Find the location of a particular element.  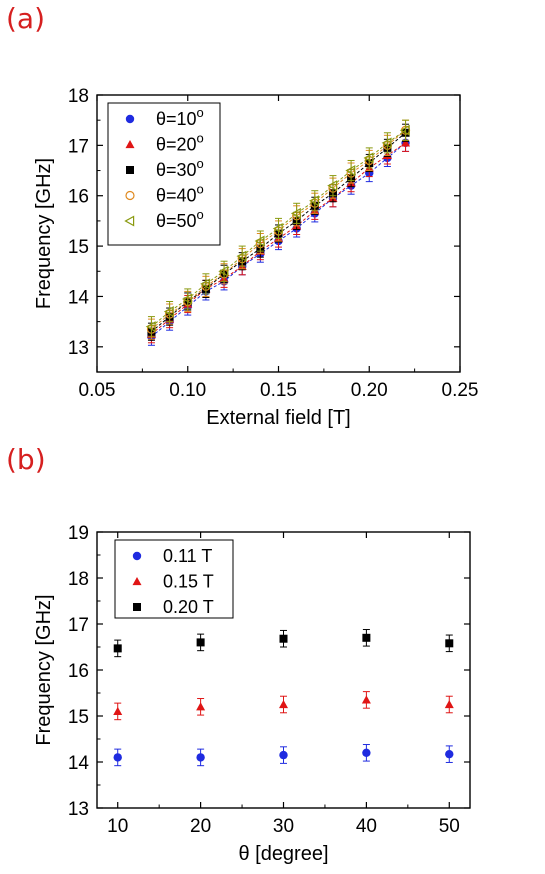

x-tick-label-b: 40 is located at coordinates (366, 826).